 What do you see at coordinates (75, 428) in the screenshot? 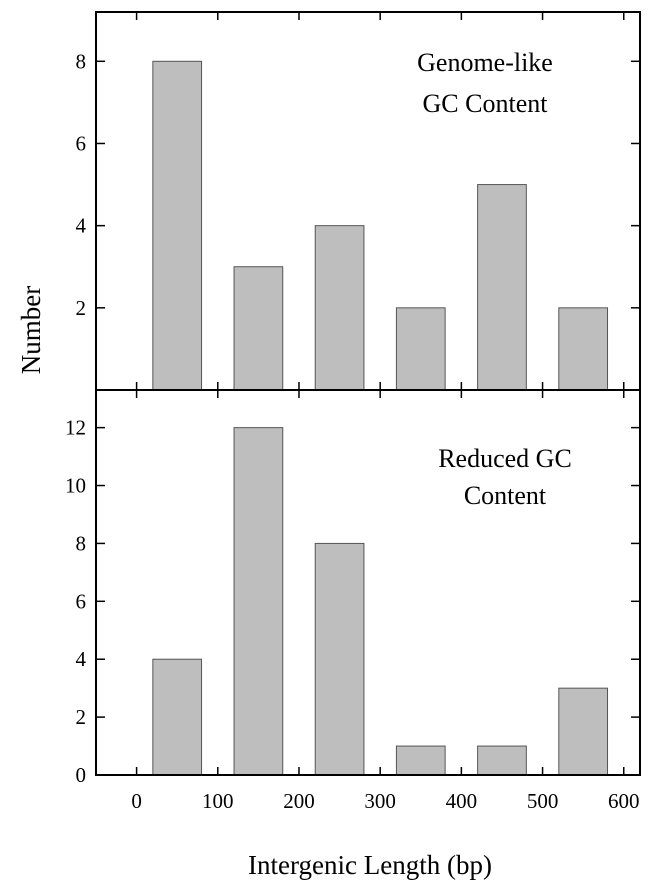
I see `y-tick-label: 12` at bounding box center [75, 428].